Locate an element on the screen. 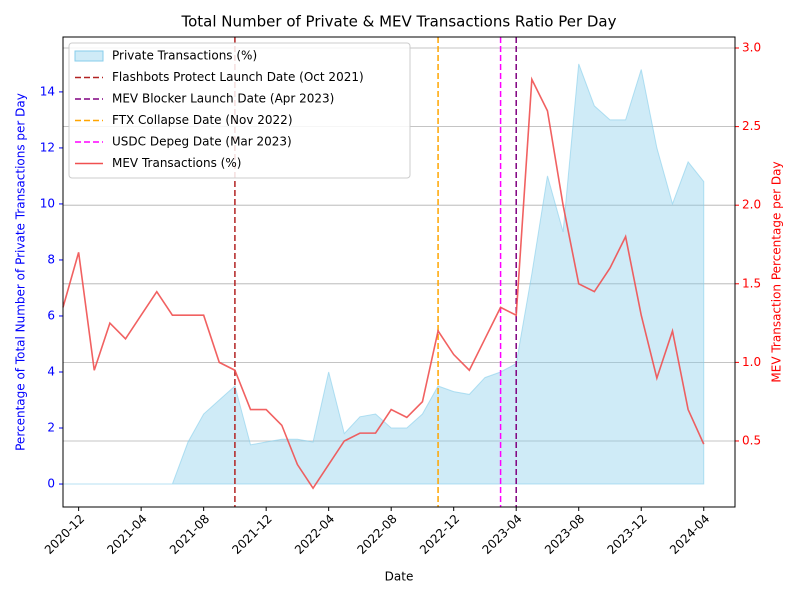 The width and height of the screenshot is (800, 604). y2-tick-label: 2.0 is located at coordinates (751, 205).